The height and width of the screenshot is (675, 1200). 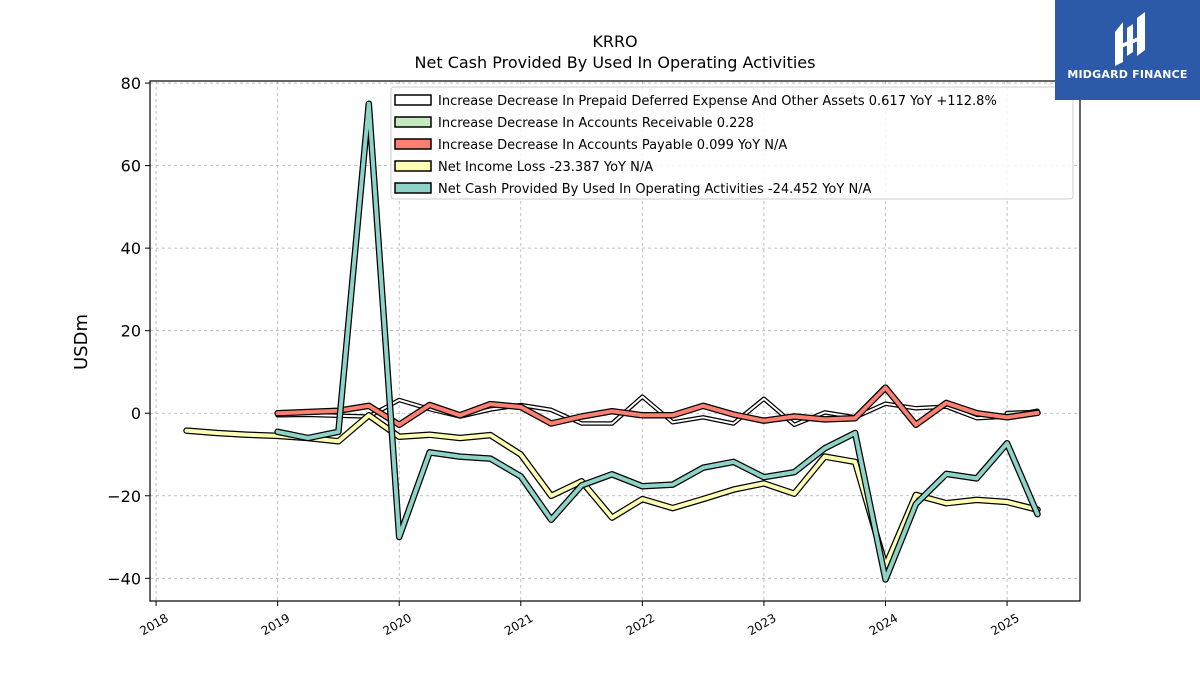 I want to click on y-tick-label: −40, so click(x=124, y=578).